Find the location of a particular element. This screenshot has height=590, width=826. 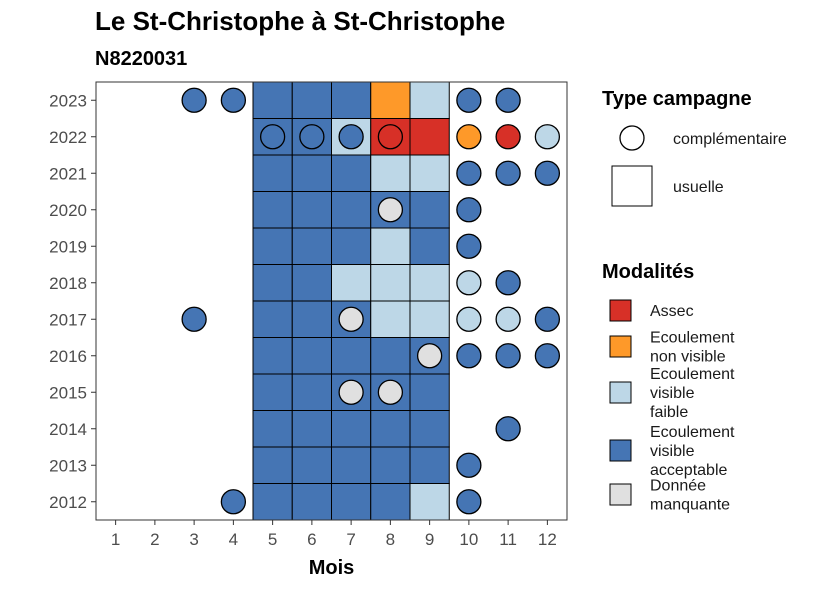

legend-label-acceptable: Ecoulement visible acceptable is located at coordinates (692, 451).